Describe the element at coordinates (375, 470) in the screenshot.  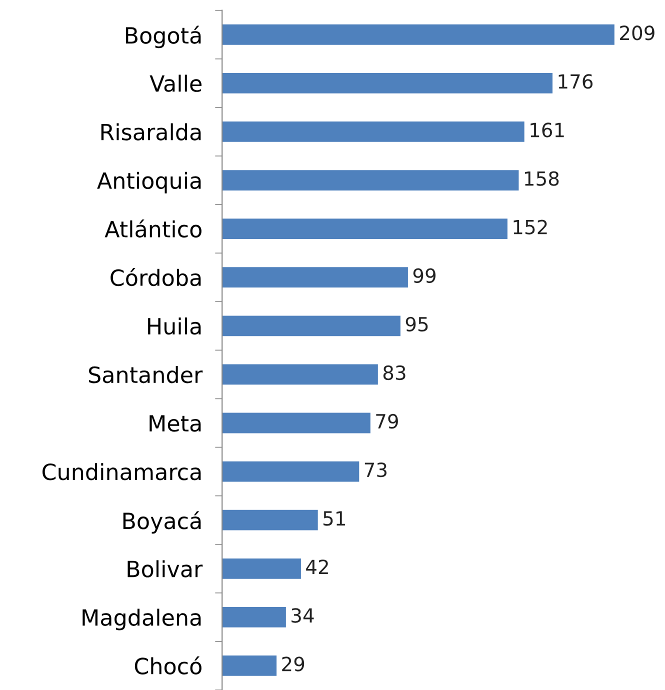
I see `data-label: 73` at that location.